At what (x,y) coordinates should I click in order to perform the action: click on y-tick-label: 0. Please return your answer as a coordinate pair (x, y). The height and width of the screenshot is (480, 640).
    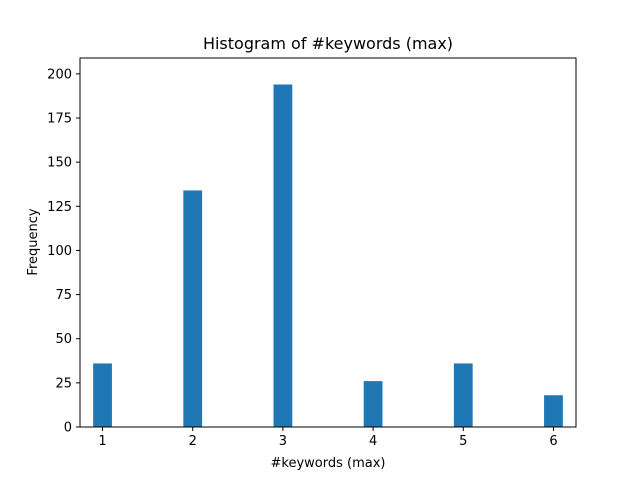
    Looking at the image, I should click on (68, 428).